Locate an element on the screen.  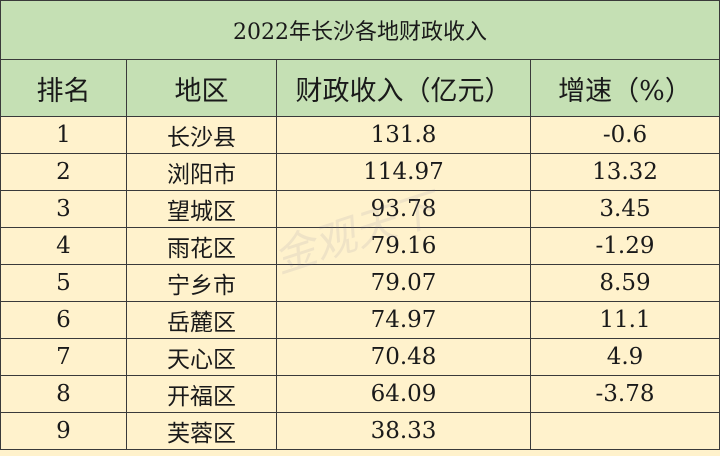
cell-growth: -1.29 is located at coordinates (625, 246).